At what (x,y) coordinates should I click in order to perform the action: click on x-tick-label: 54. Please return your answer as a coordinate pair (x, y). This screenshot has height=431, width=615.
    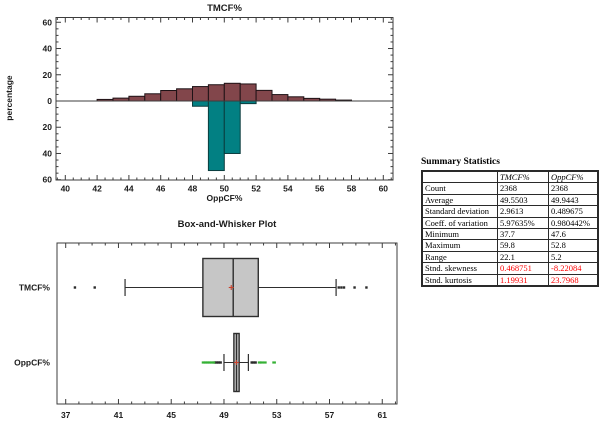
    Looking at the image, I should click on (288, 189).